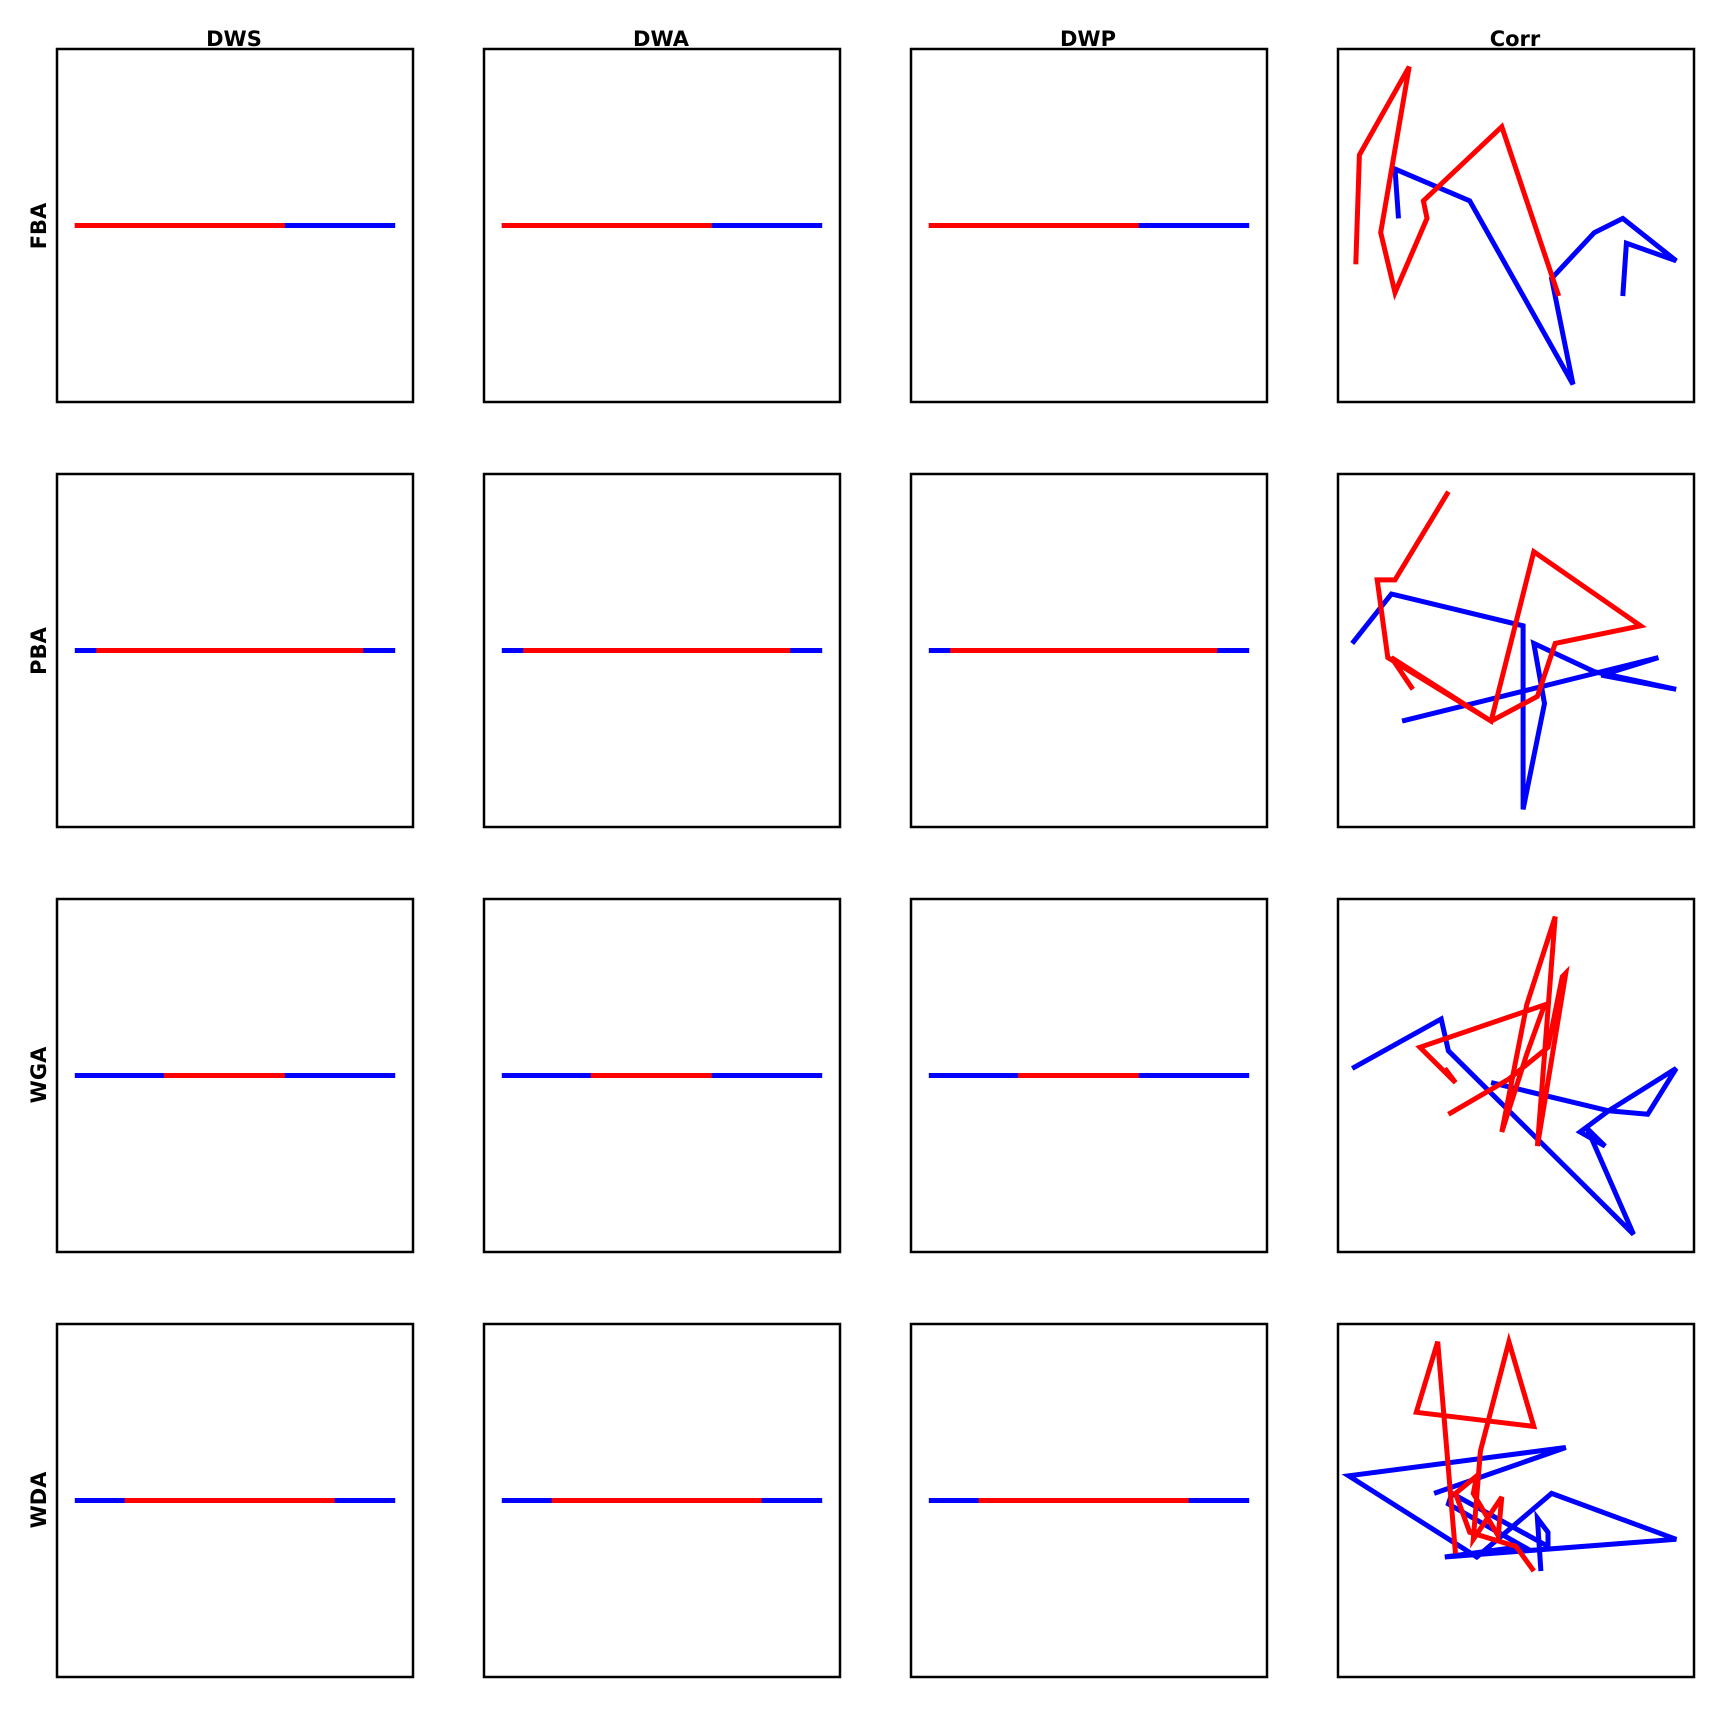  What do you see at coordinates (662, 1075) in the screenshot?
I see `panel-wga-dwa` at bounding box center [662, 1075].